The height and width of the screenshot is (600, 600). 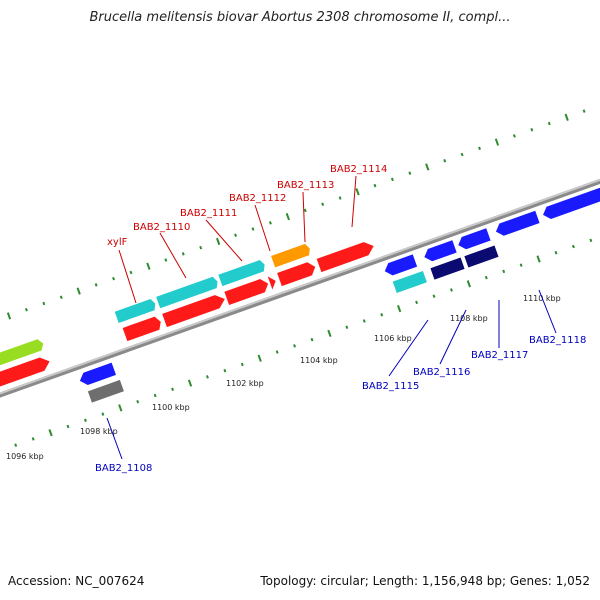 I want to click on tick-label-1100: 1100 kbp, so click(x=171, y=407).